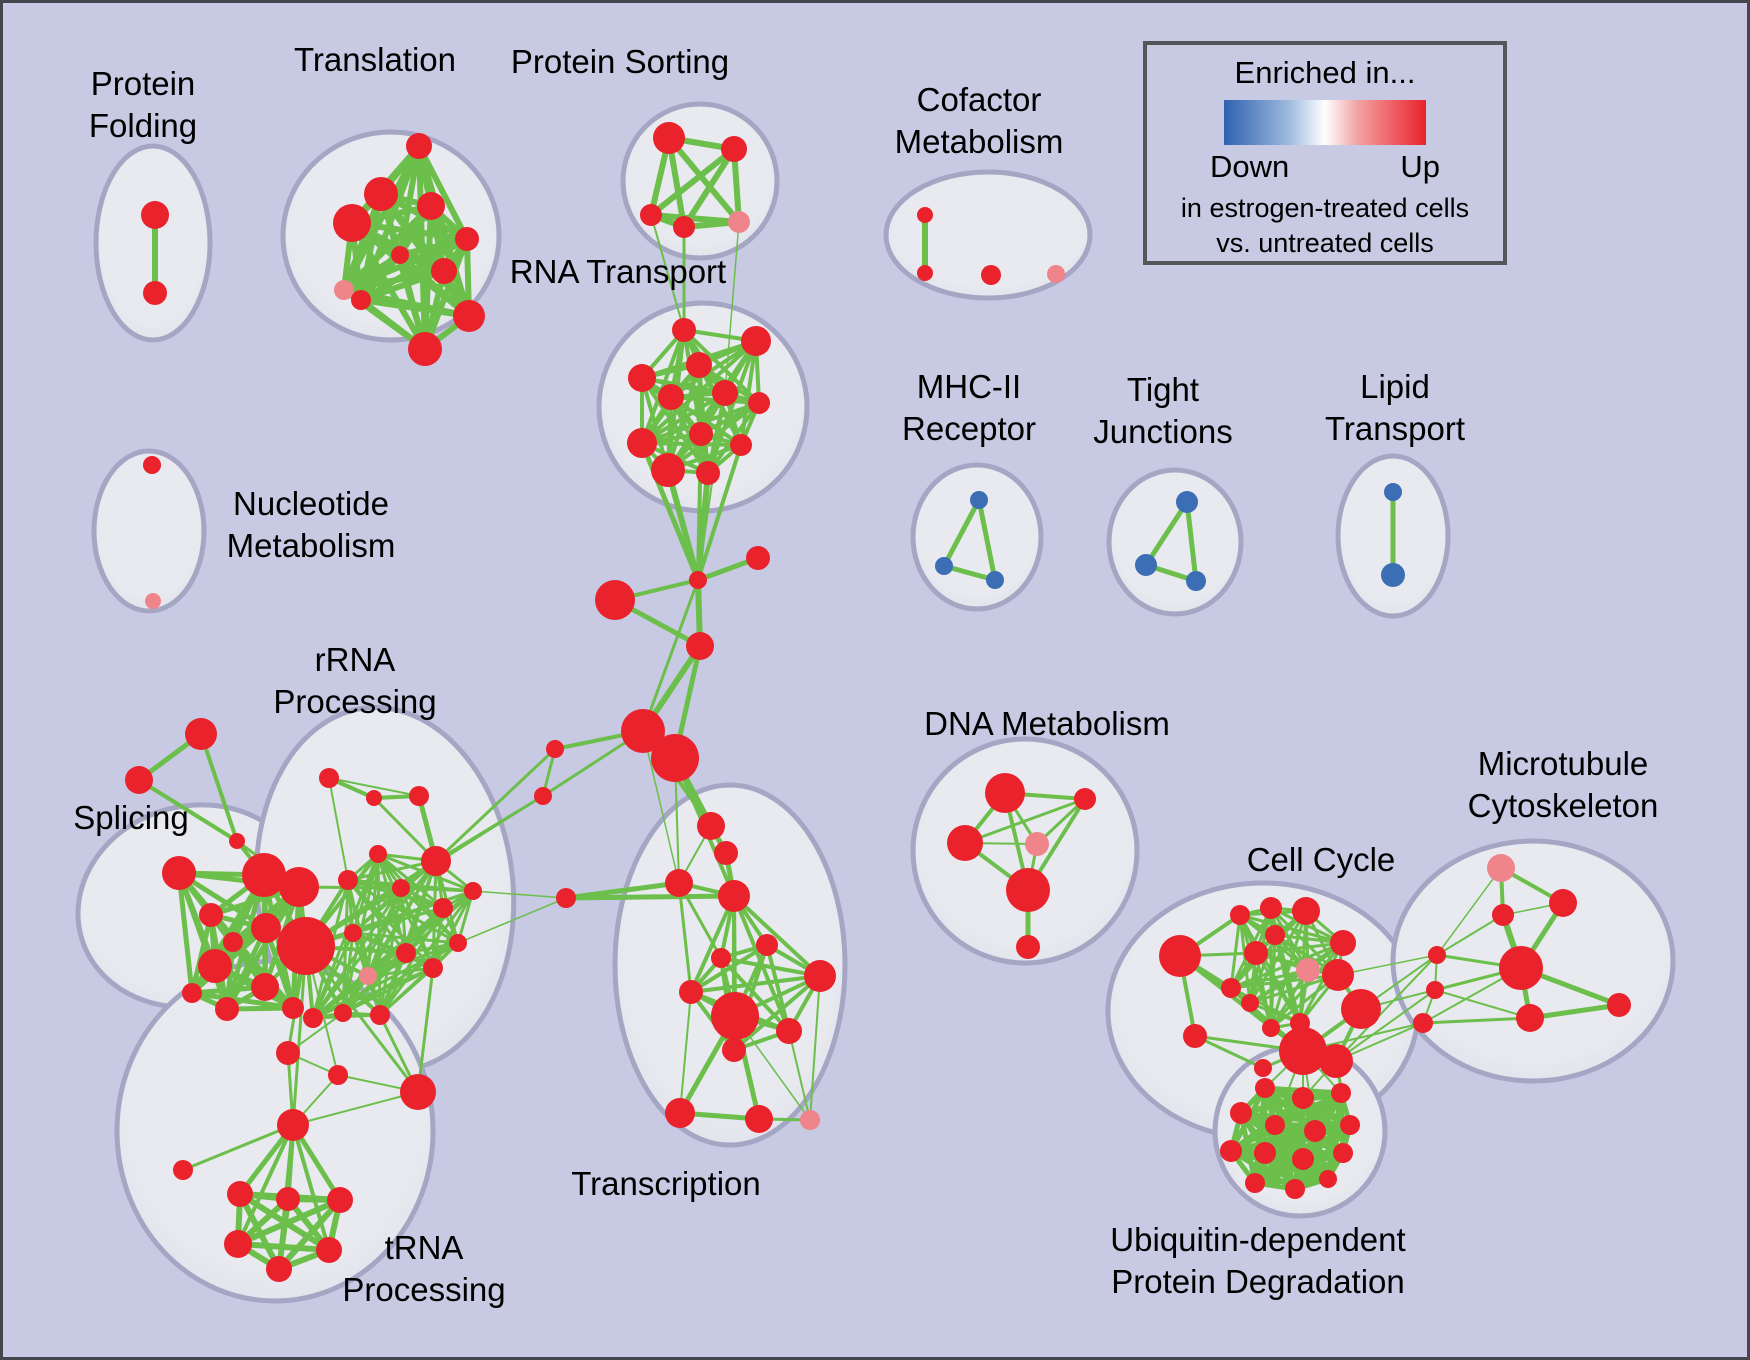 The width and height of the screenshot is (1750, 1360). What do you see at coordinates (979, 141) in the screenshot?
I see `cluster-label-cofactor-metabolism-line2: Metabolism` at bounding box center [979, 141].